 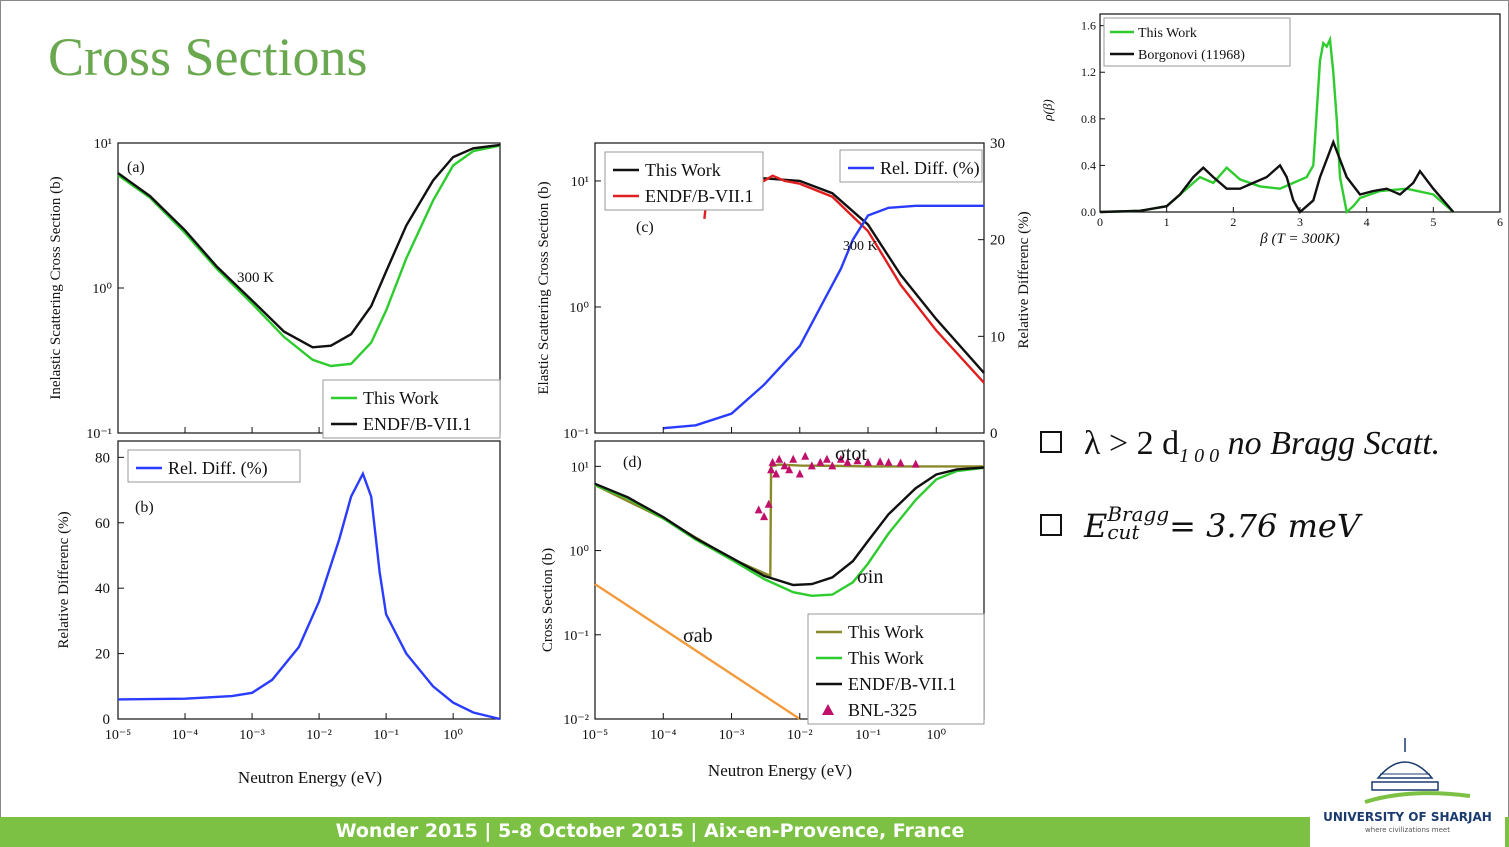 I want to click on bullet-1-sub: 1 0 0, so click(x=1199, y=456).